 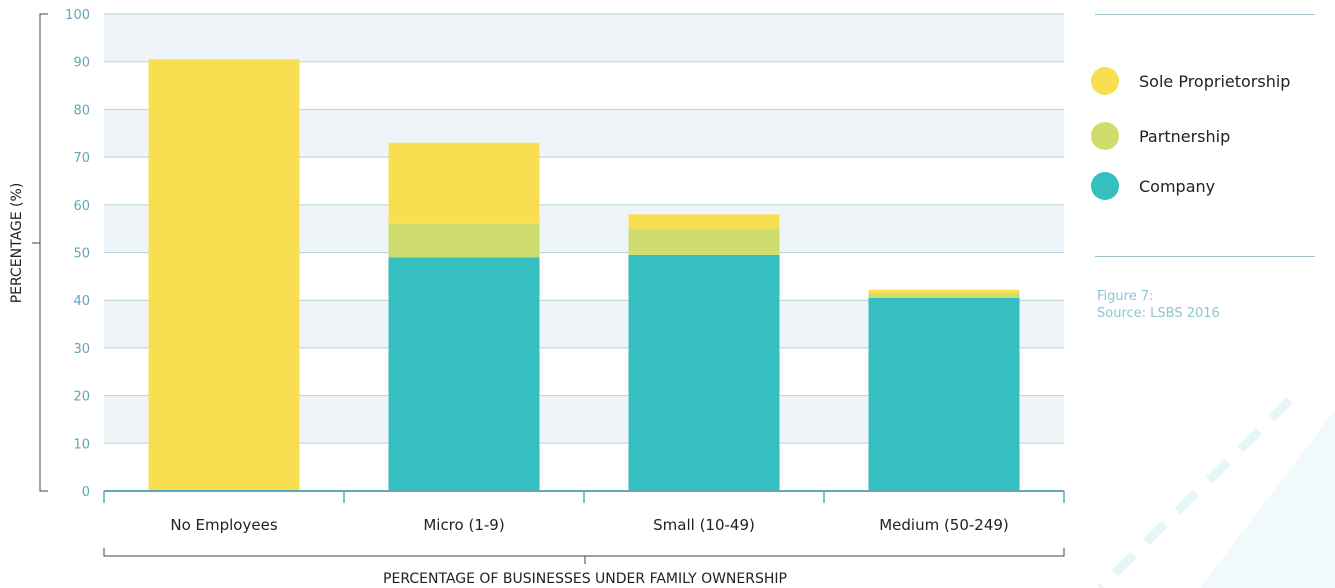 I want to click on legend-item-company: Company, so click(x=1153, y=186).